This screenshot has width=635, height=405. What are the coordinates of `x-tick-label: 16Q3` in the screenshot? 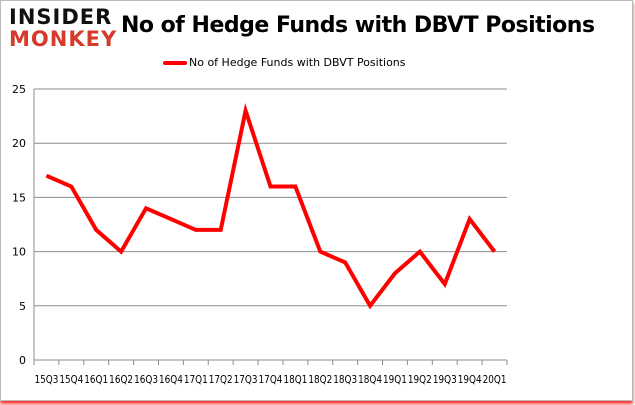 It's located at (146, 379).